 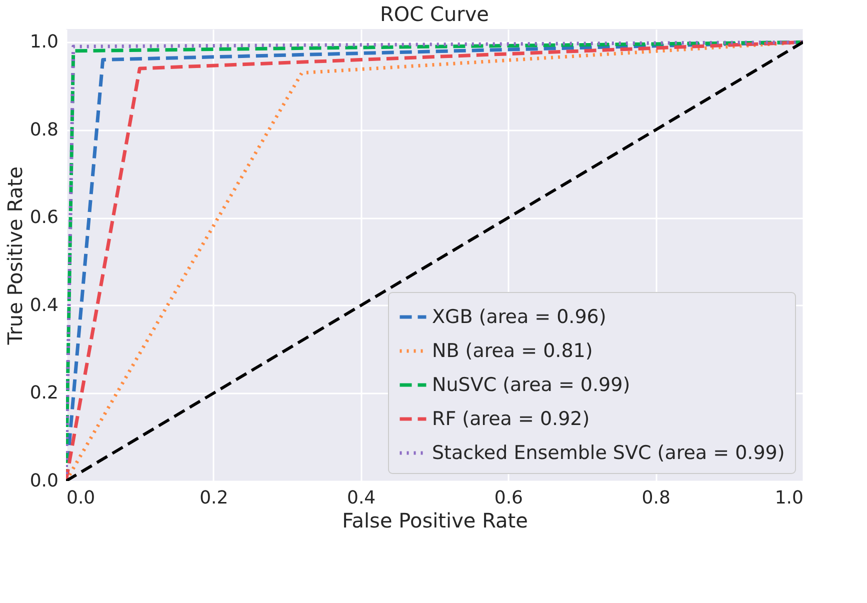 I want to click on x-tick-label: 1.0, so click(x=789, y=498).